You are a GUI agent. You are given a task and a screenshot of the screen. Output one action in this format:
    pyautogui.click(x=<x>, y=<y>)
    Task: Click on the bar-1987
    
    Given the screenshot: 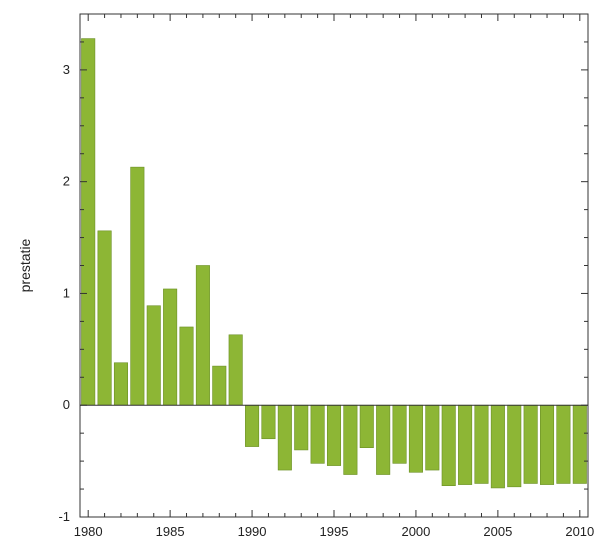 What is the action you would take?
    pyautogui.click(x=202, y=335)
    